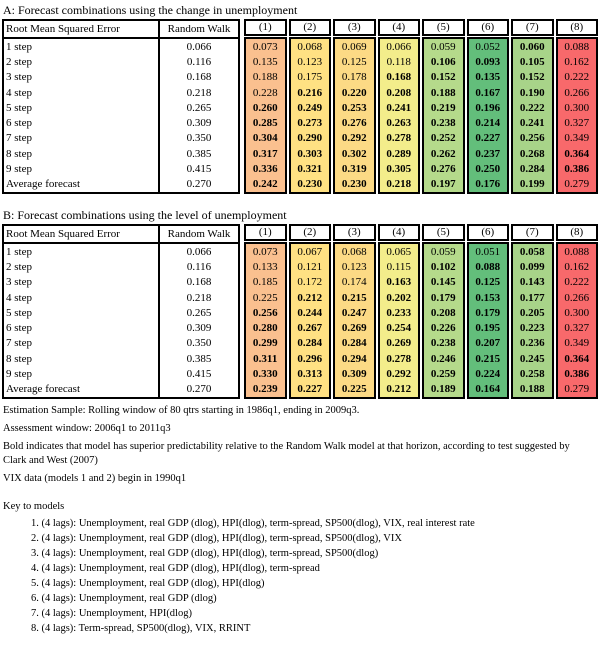 This screenshot has width=600, height=651. I want to click on model-value-cell: 0.174, so click(354, 282).